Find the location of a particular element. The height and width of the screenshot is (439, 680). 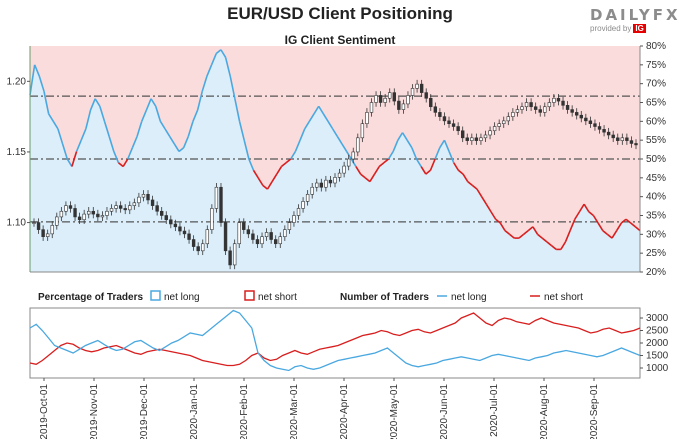

pct-long-label: net long is located at coordinates (182, 297).